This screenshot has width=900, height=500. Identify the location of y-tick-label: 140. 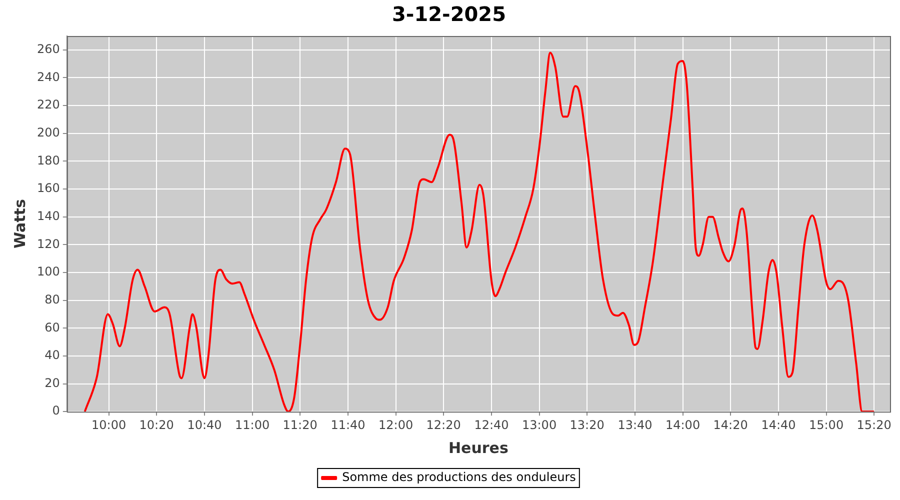
(48, 215).